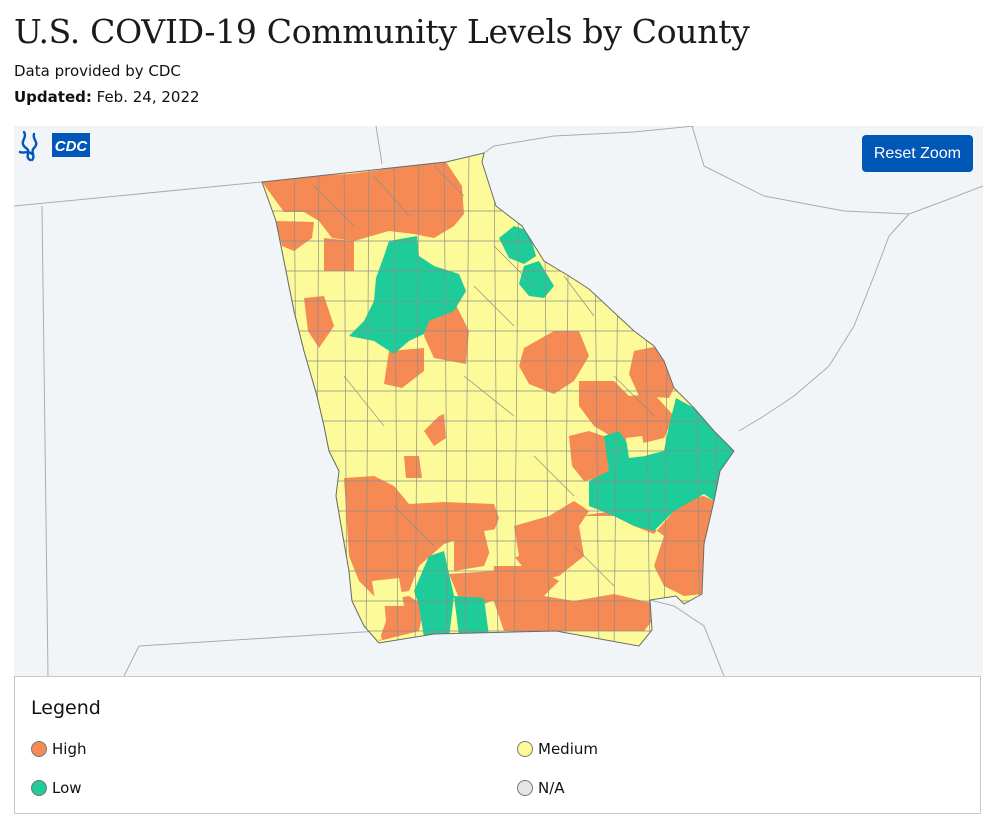 Image resolution: width=1001 pixels, height=826 pixels. Describe the element at coordinates (363, 201) in the screenshot. I see `county-north-high` at that location.